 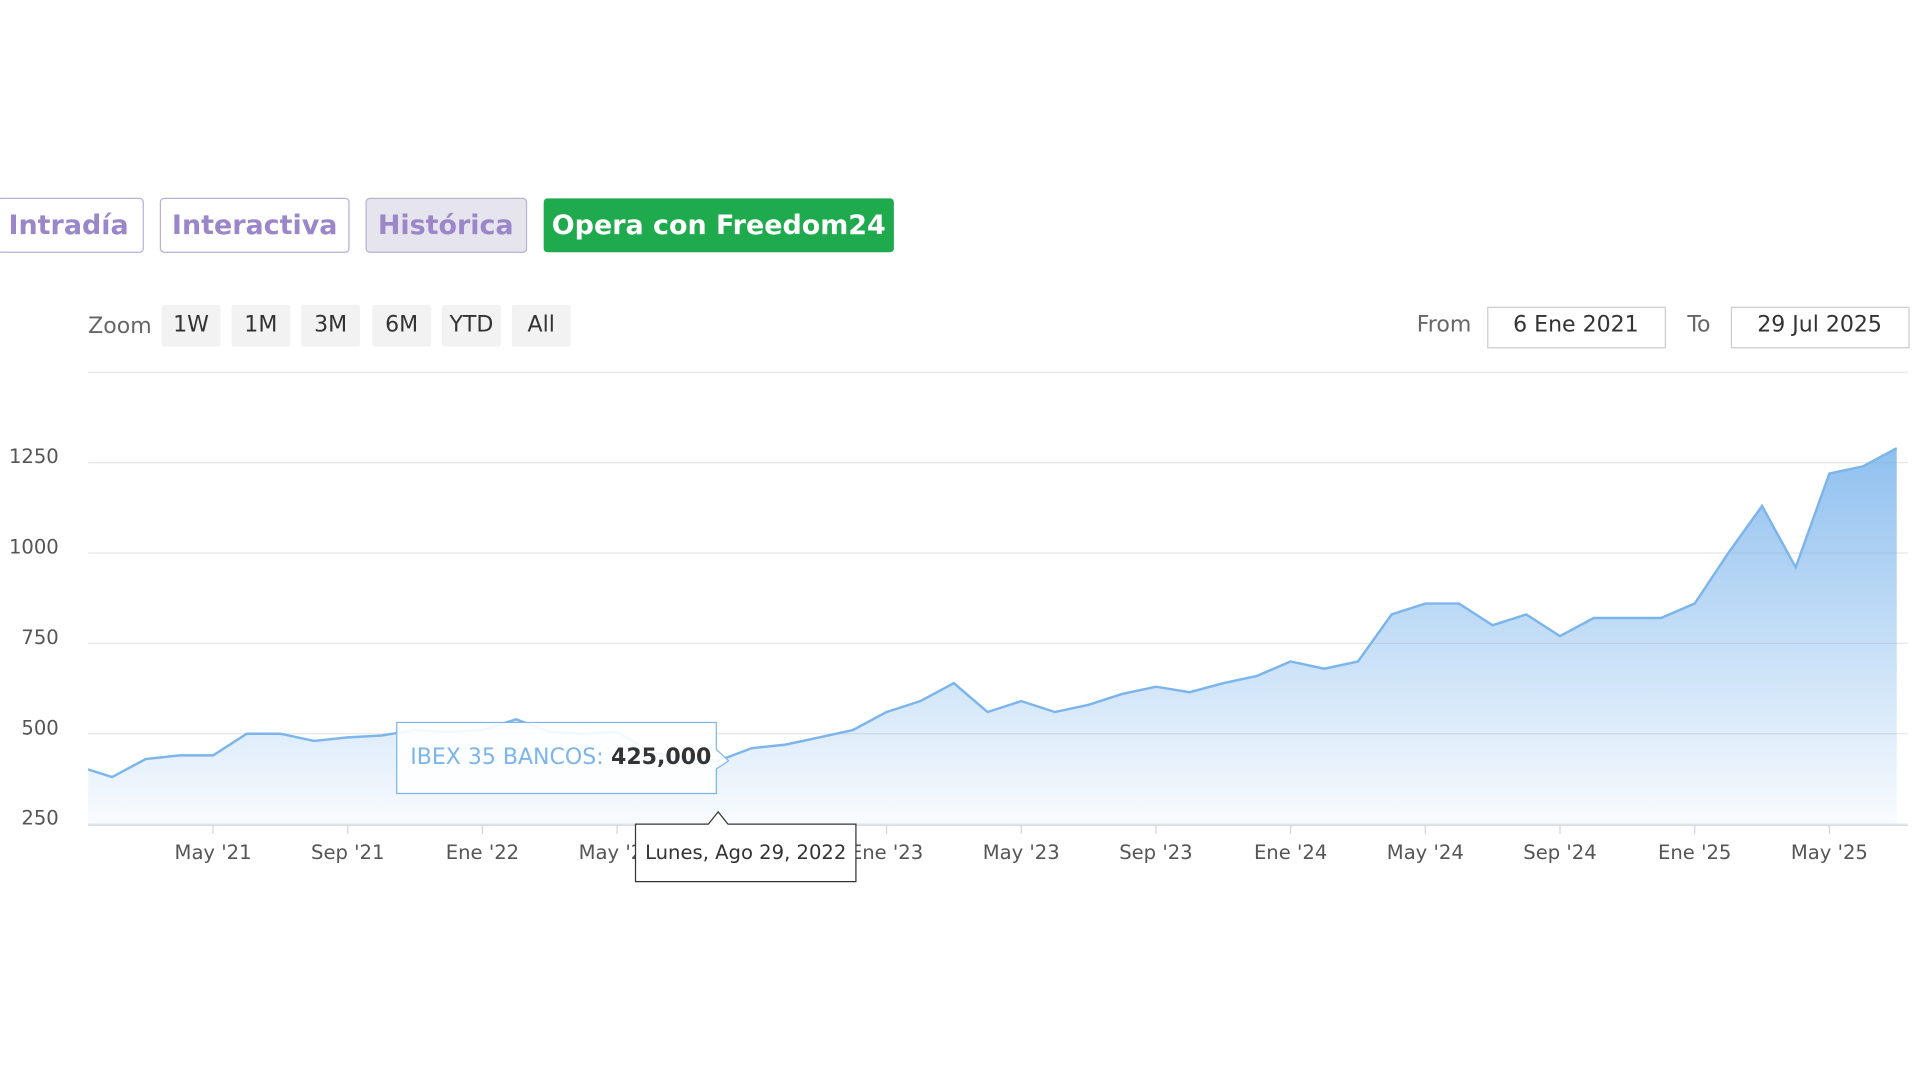 What do you see at coordinates (745, 852) in the screenshot?
I see `date-tooltip-text: Lunes, Ago 29, 2022` at bounding box center [745, 852].